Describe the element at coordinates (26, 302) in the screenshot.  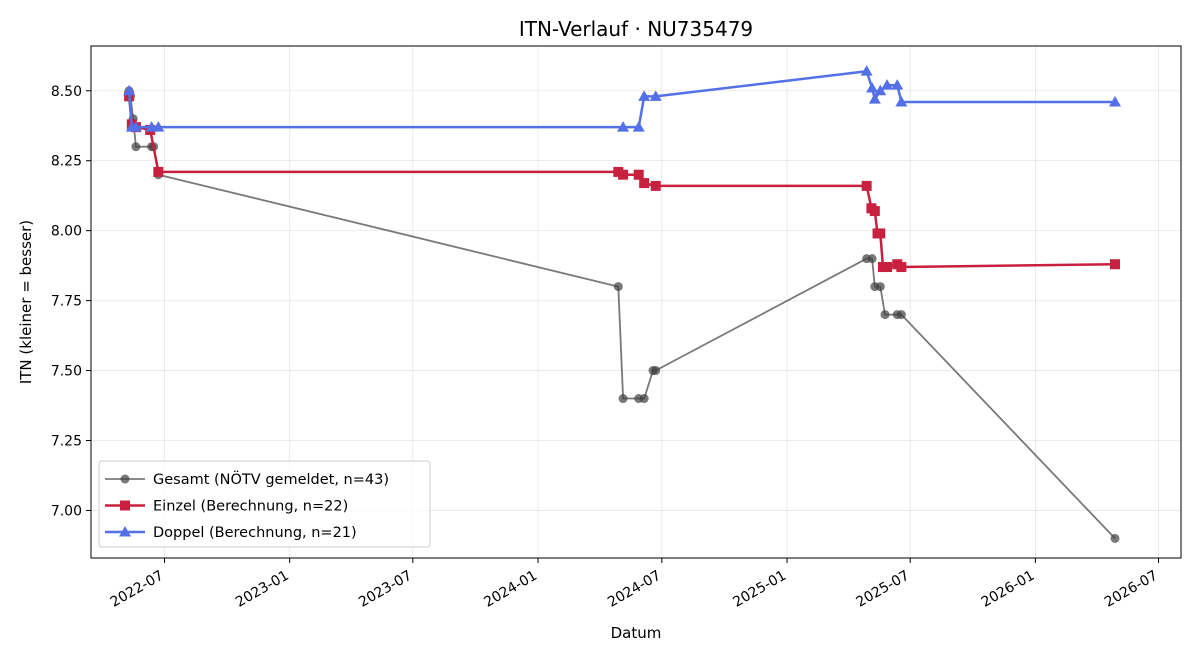
I see `y-axis-label: ITN (kleiner = besser)` at that location.